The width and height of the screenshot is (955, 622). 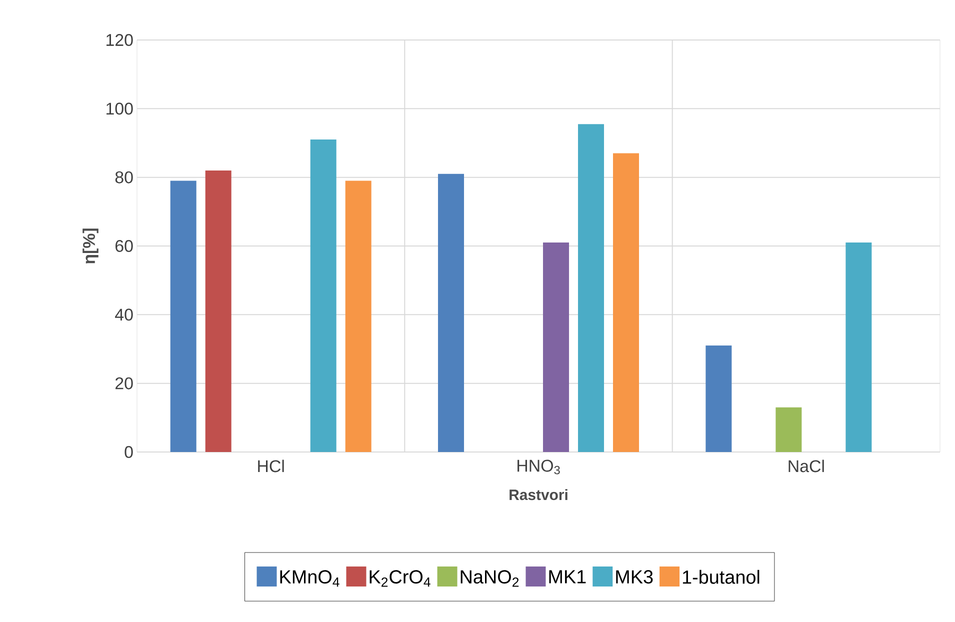 I want to click on legend-label: 1-butanol, so click(x=721, y=577).